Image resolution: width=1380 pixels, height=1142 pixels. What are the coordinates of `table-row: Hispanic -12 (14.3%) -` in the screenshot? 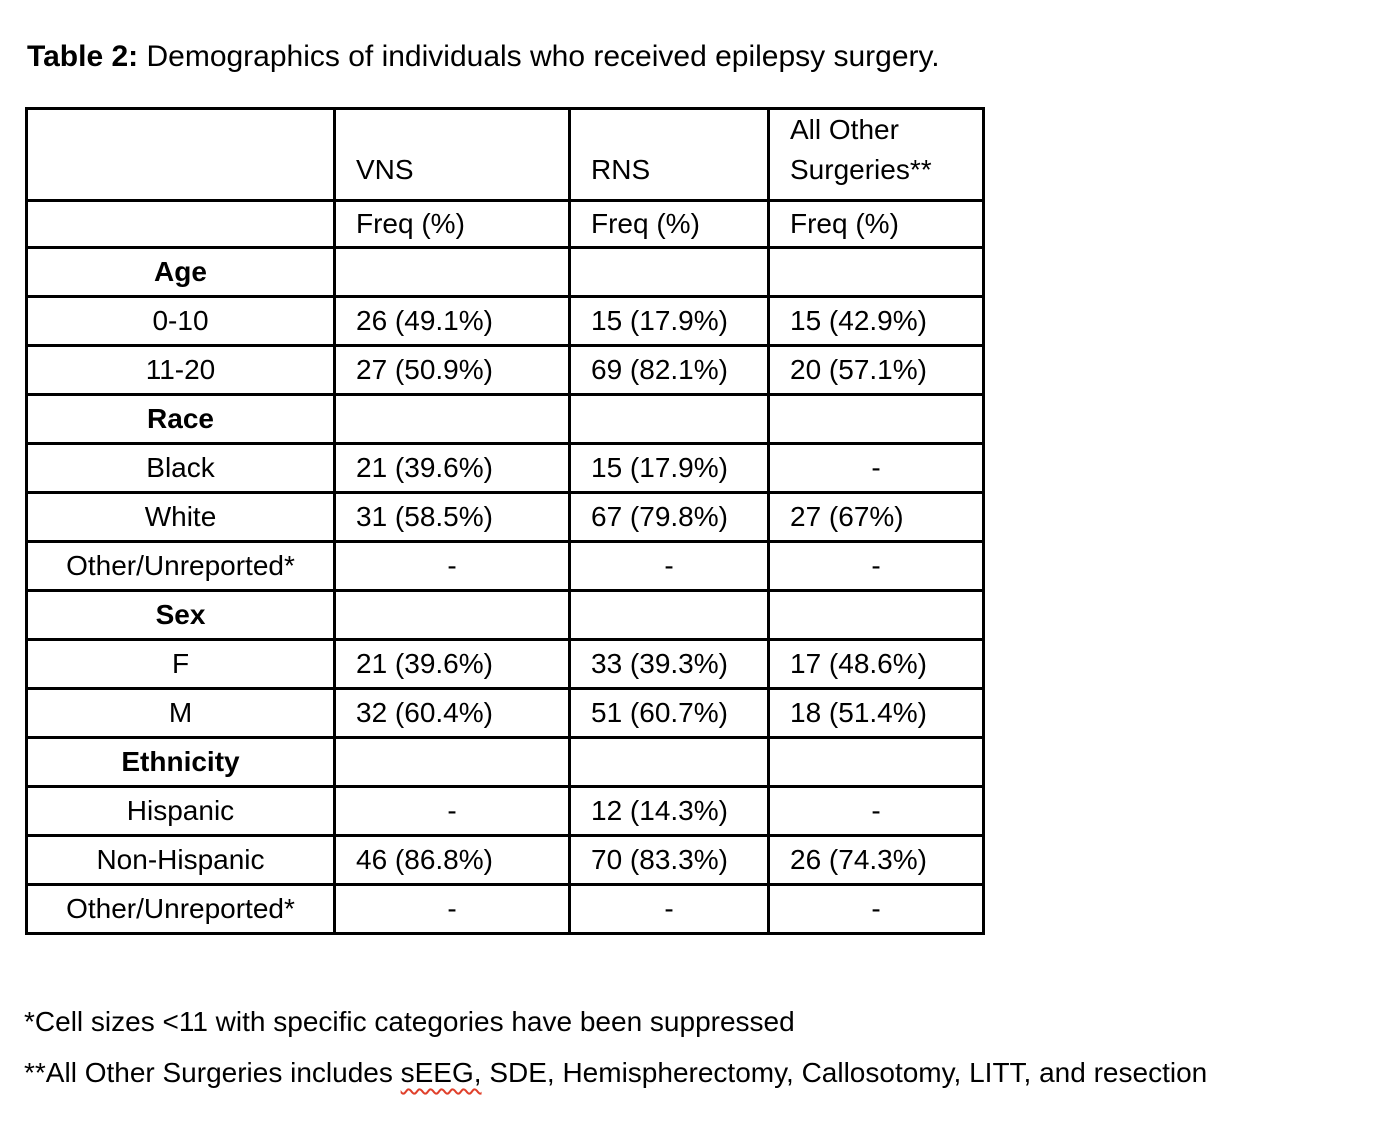 It's located at (505, 811).